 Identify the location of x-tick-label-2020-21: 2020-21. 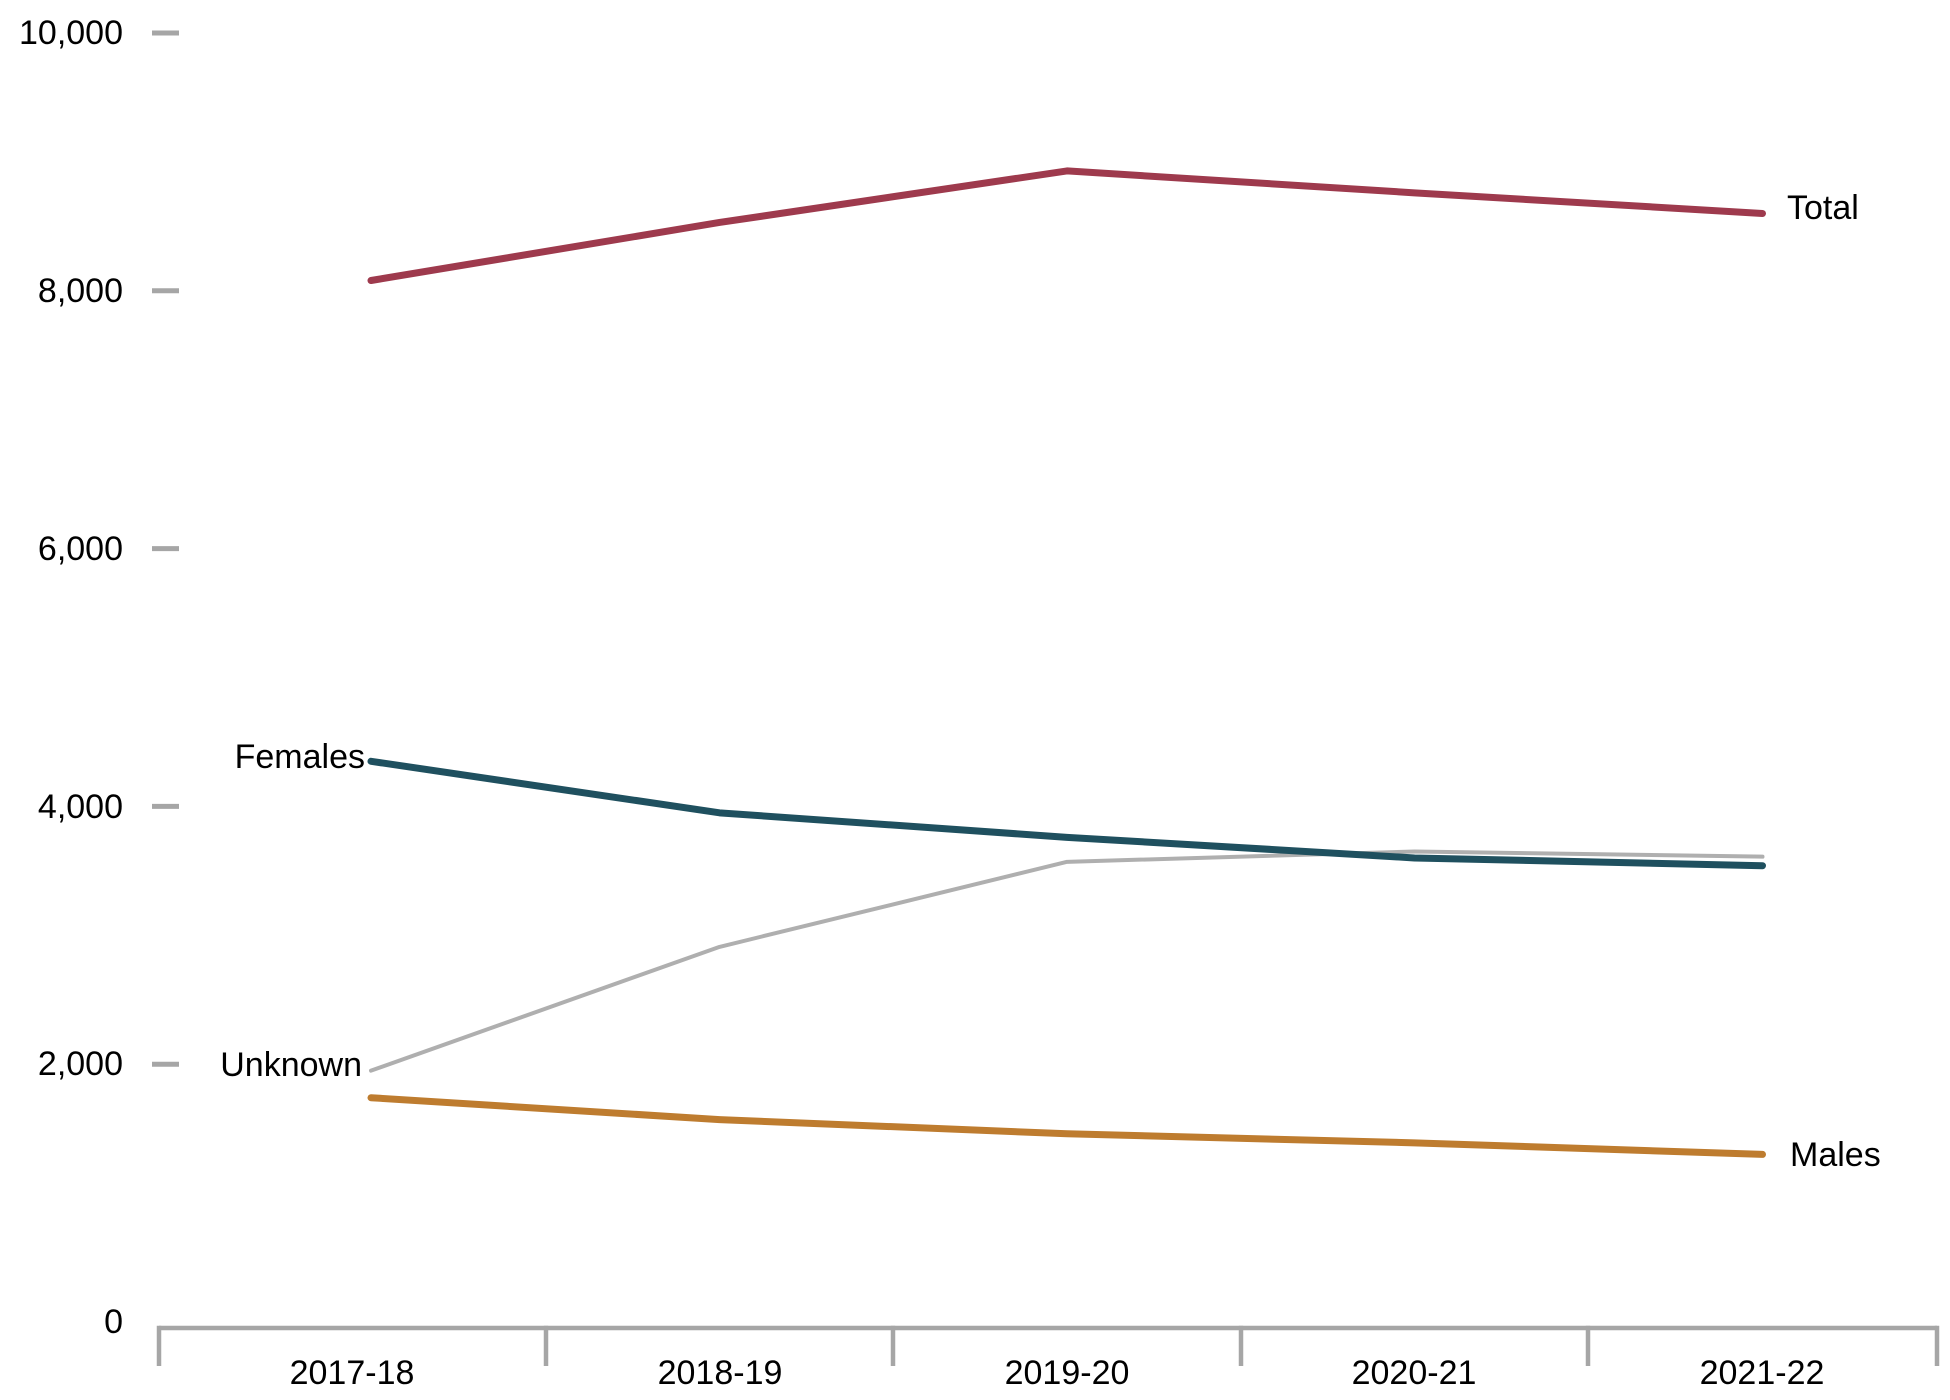
(1414, 1373).